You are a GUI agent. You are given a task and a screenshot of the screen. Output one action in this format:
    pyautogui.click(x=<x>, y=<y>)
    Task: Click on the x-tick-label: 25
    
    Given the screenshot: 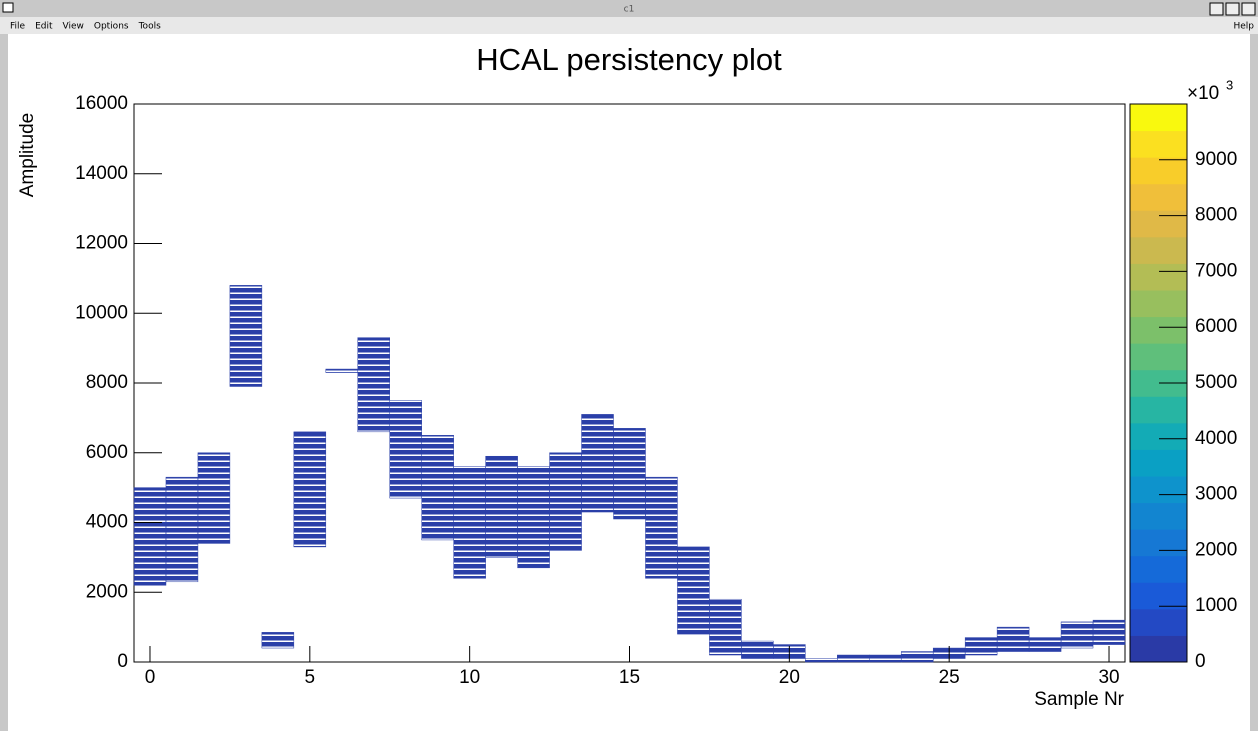 What is the action you would take?
    pyautogui.click(x=949, y=677)
    